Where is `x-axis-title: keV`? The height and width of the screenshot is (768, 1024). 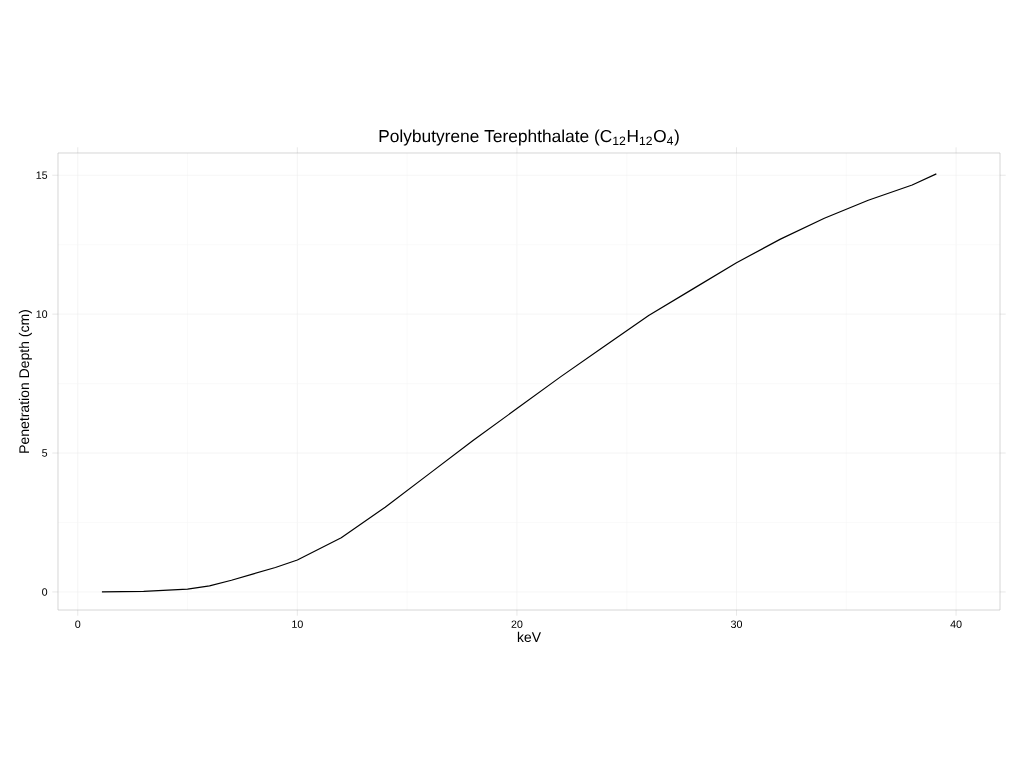
x-axis-title: keV is located at coordinates (529, 637).